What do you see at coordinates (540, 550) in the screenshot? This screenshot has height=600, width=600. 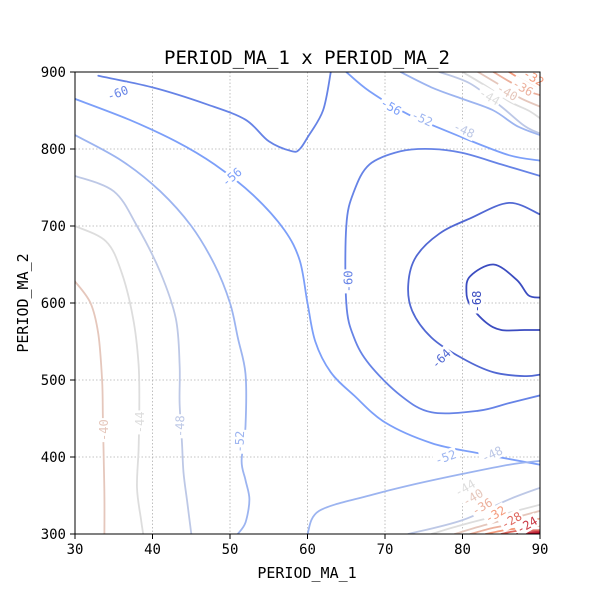 I see `x-tick-label: 90` at bounding box center [540, 550].